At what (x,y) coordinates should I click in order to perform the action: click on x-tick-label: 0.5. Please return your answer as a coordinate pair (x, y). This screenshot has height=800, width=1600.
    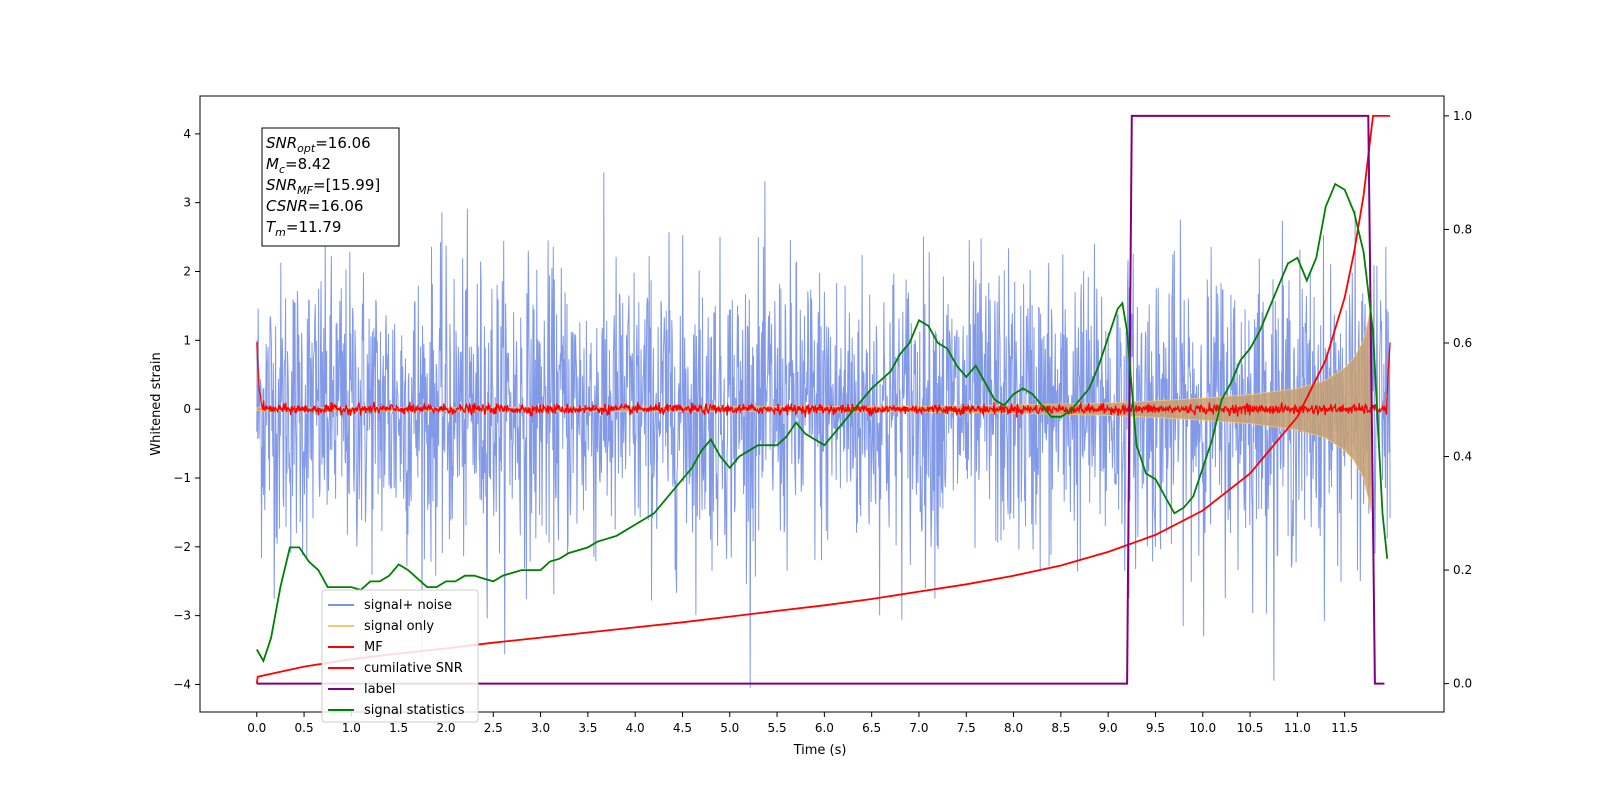
    Looking at the image, I should click on (304, 728).